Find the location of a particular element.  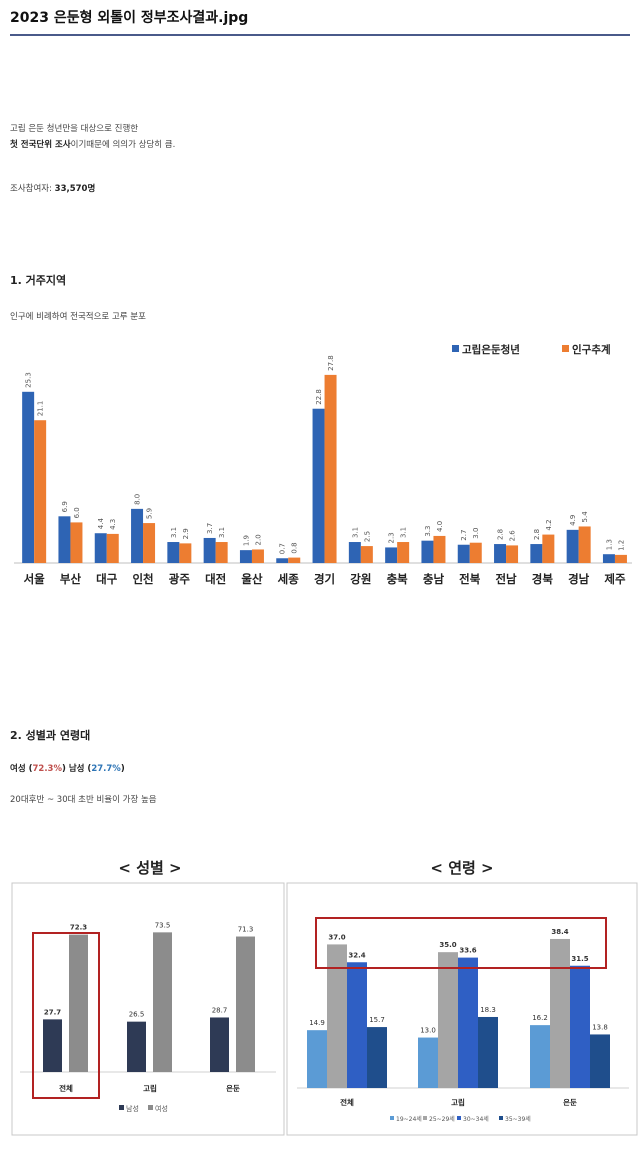

region-data-label: 0.8 is located at coordinates (295, 547).